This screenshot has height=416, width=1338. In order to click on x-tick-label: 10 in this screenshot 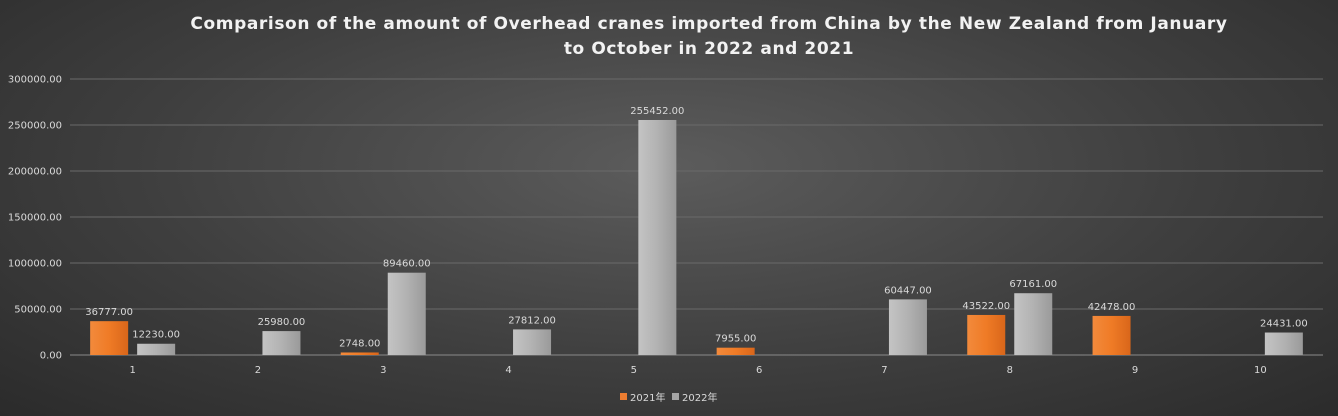, I will do `click(1260, 370)`.